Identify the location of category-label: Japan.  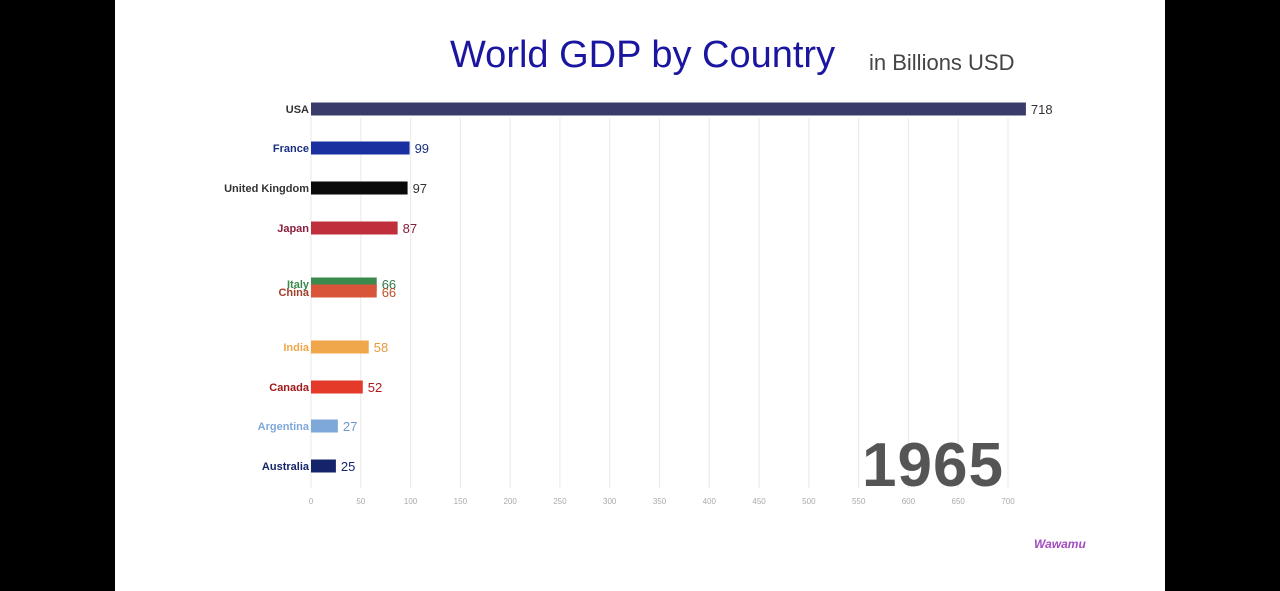
(293, 229).